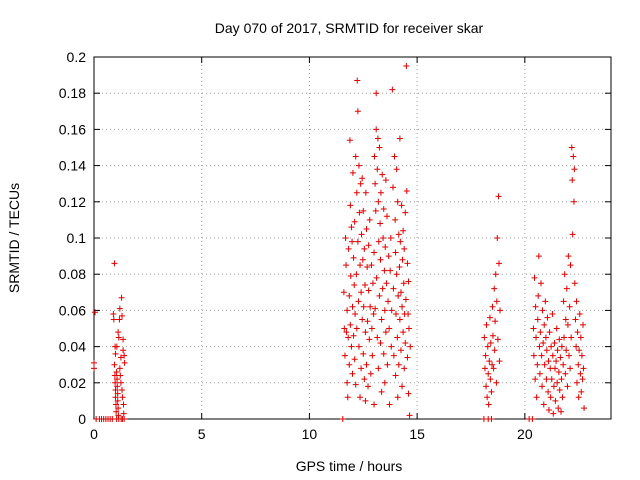 The height and width of the screenshot is (480, 640). I want to click on y-tick-label: 0.02, so click(72, 383).